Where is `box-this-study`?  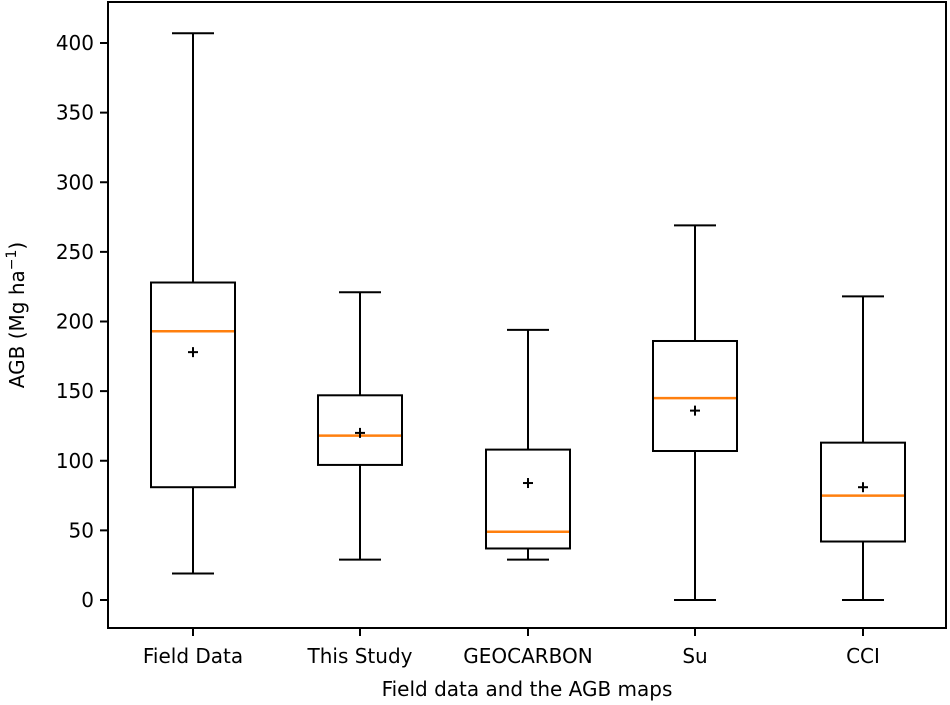 box-this-study is located at coordinates (360, 426).